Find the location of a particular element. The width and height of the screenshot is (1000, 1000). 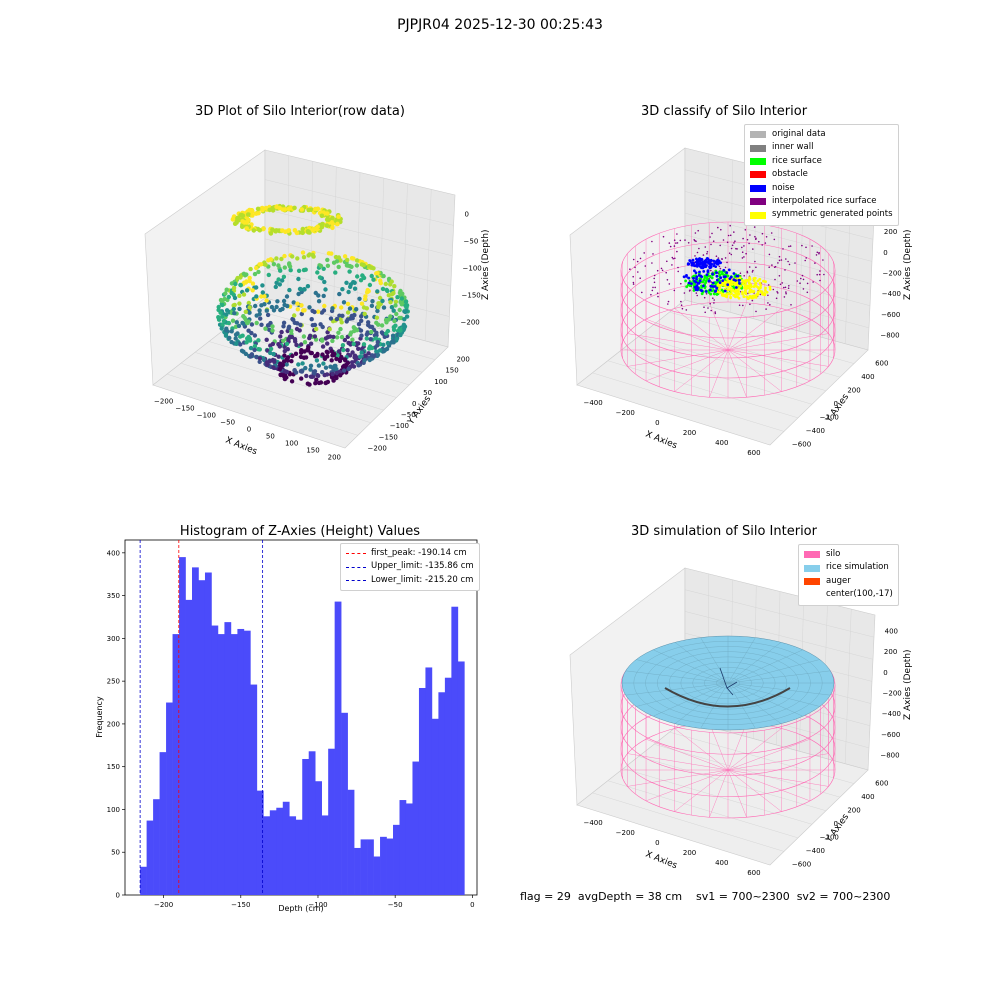

legend-item: auger is located at coordinates (848, 581).